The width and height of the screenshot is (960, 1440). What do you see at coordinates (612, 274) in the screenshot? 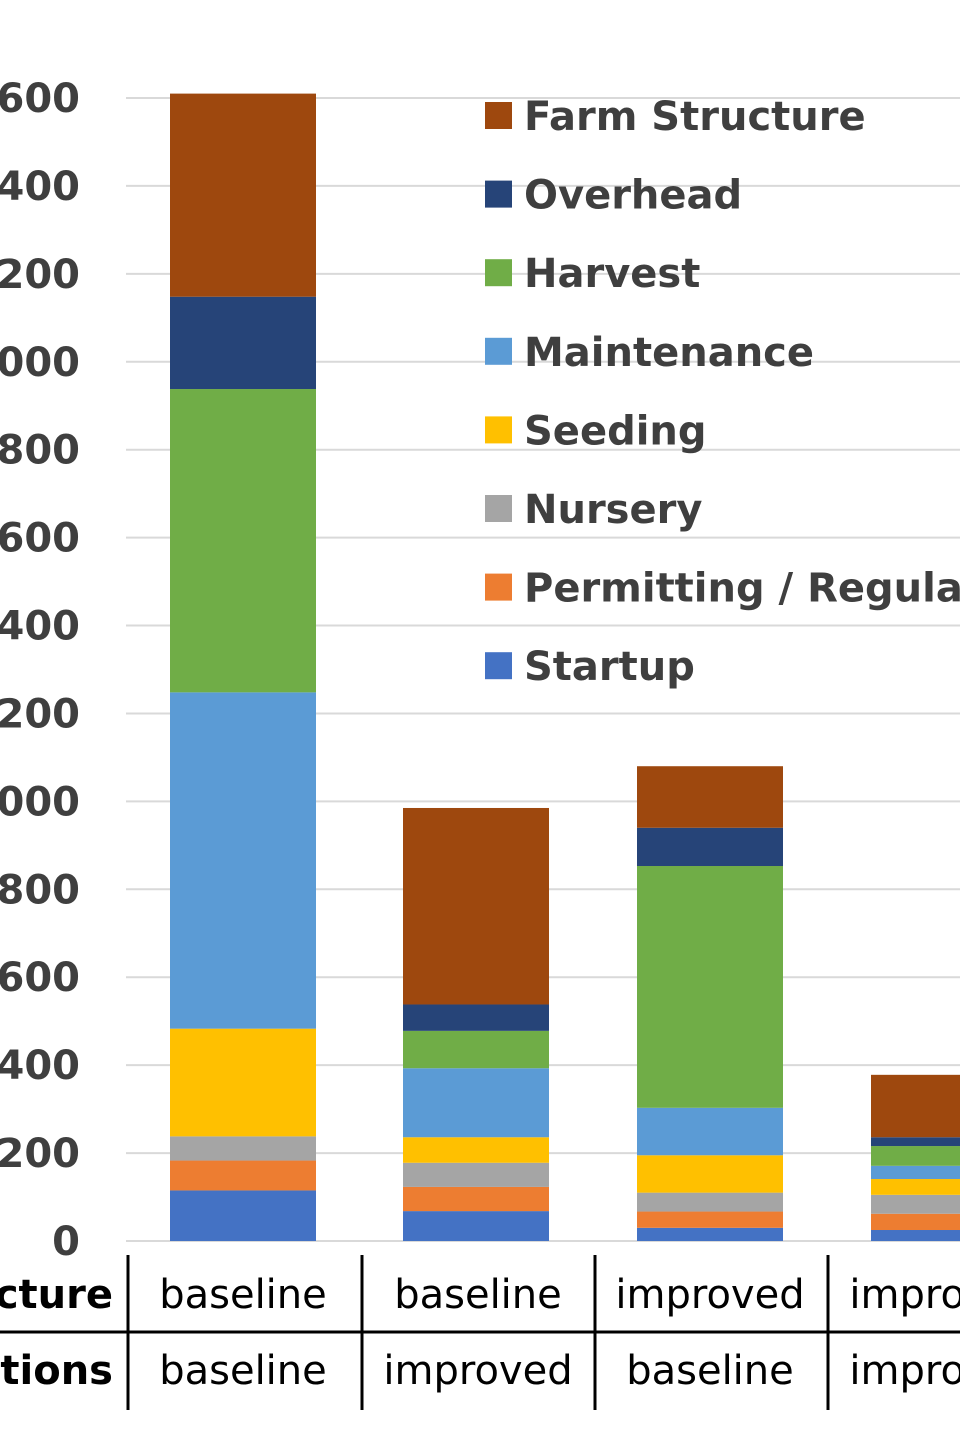
I see `legend-entry: Harvest` at bounding box center [612, 274].